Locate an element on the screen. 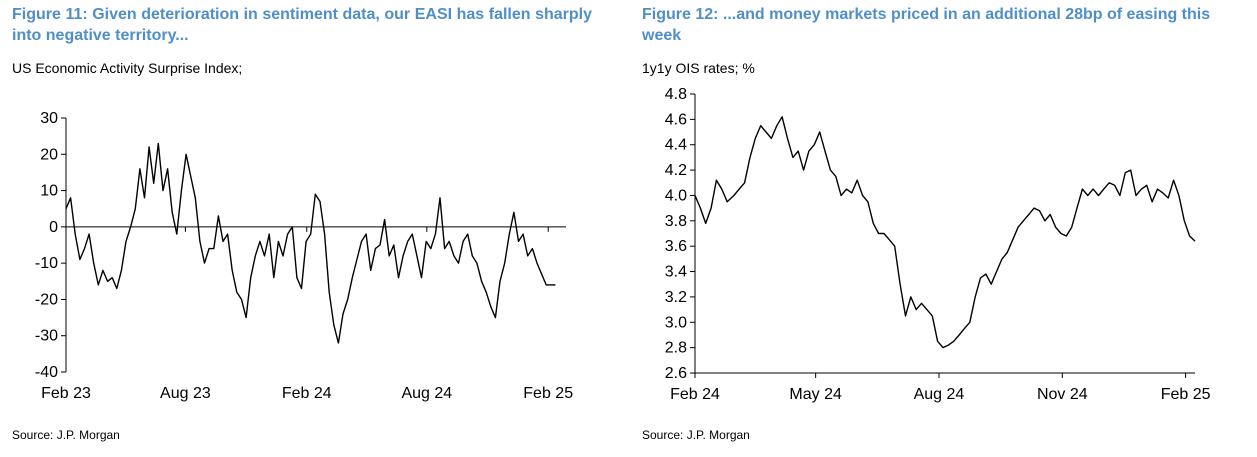  chart-subtitle: 1y1y OIS rates; % is located at coordinates (698, 68).